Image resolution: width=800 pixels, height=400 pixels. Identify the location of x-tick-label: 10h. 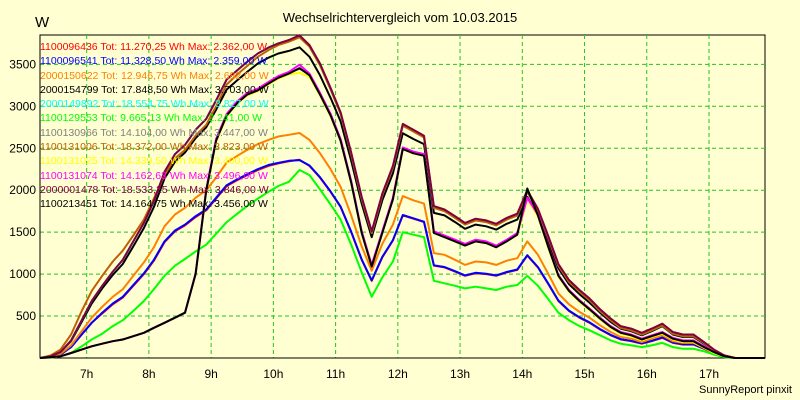
(273, 374).